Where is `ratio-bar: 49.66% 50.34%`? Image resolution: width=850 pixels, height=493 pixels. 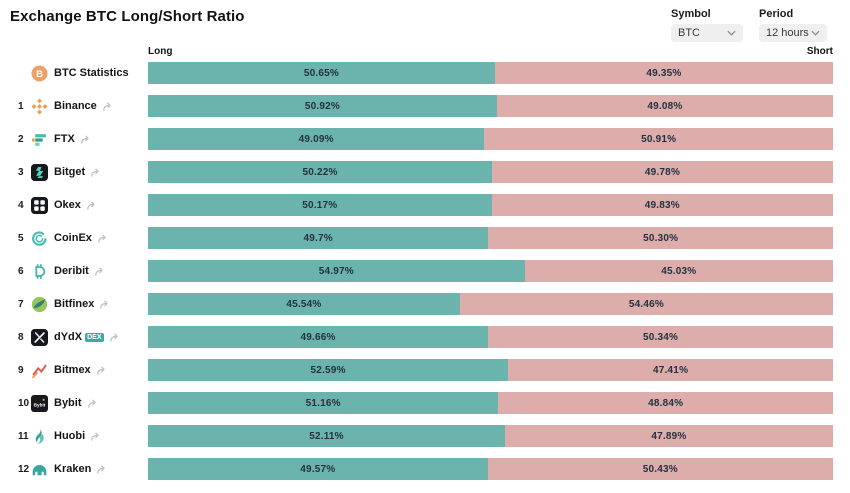 ratio-bar: 49.66% 50.34% is located at coordinates (490, 337).